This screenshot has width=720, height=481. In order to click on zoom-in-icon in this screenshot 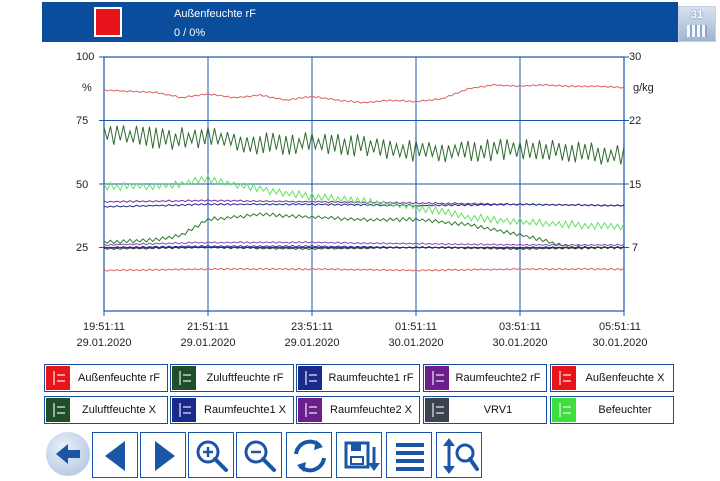, I will do `click(212, 456)`.